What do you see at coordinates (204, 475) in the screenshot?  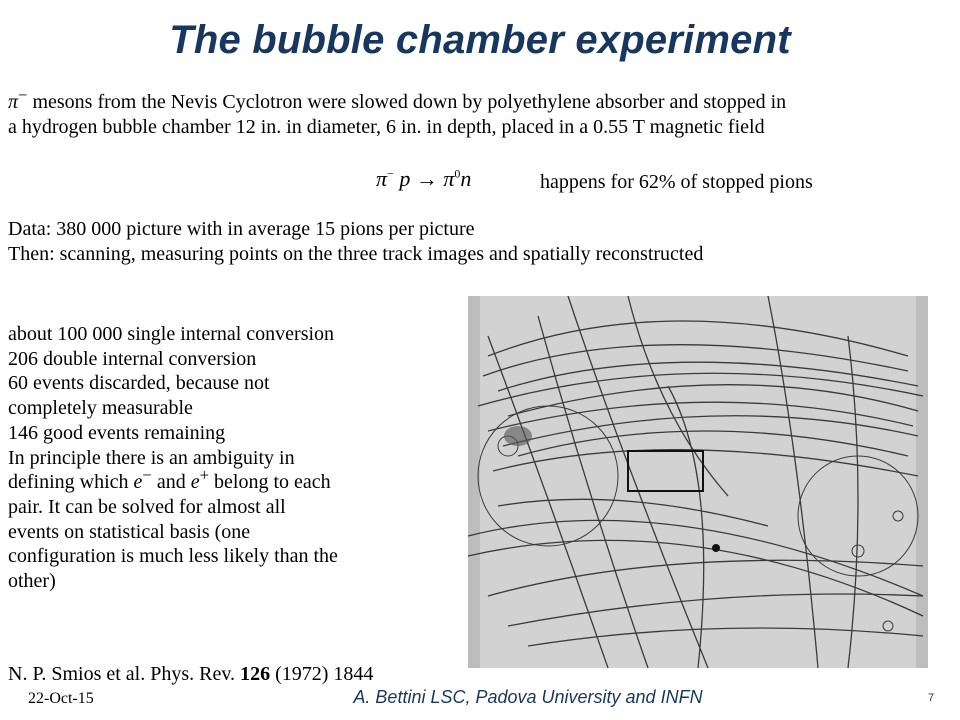 I see `positron-charge: +` at bounding box center [204, 475].